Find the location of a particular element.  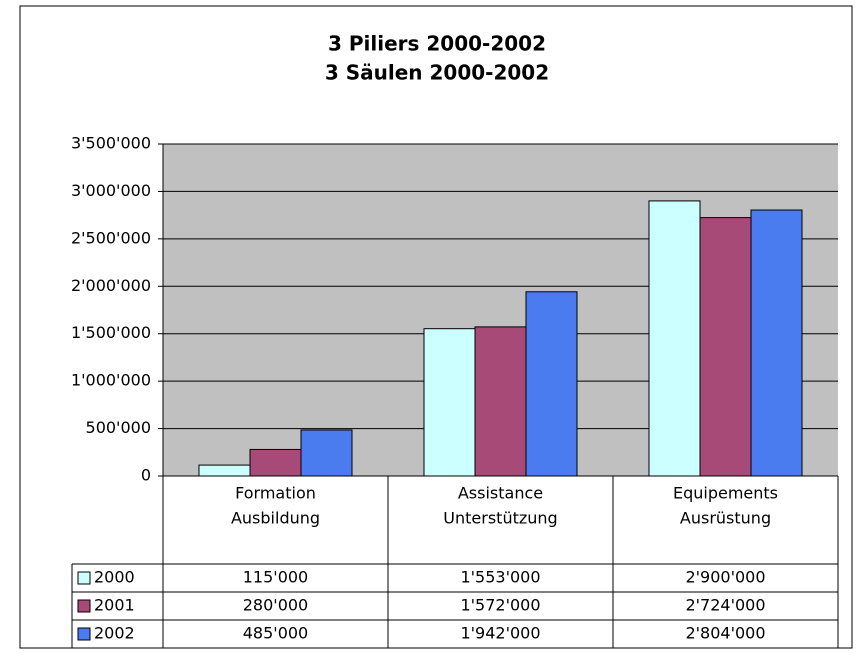

data-label: 485'000 is located at coordinates (275, 633).